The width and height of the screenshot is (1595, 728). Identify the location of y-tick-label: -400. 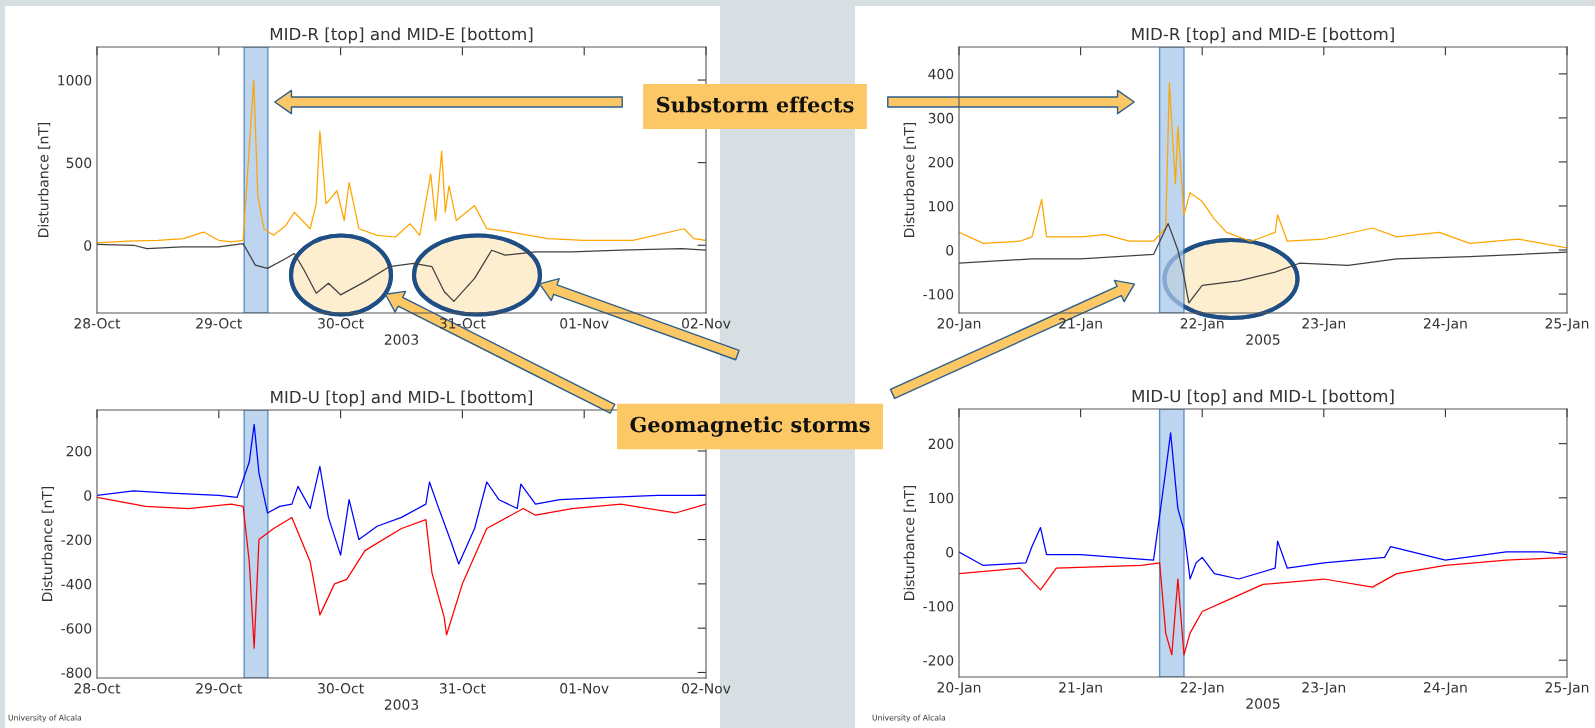
(76, 584).